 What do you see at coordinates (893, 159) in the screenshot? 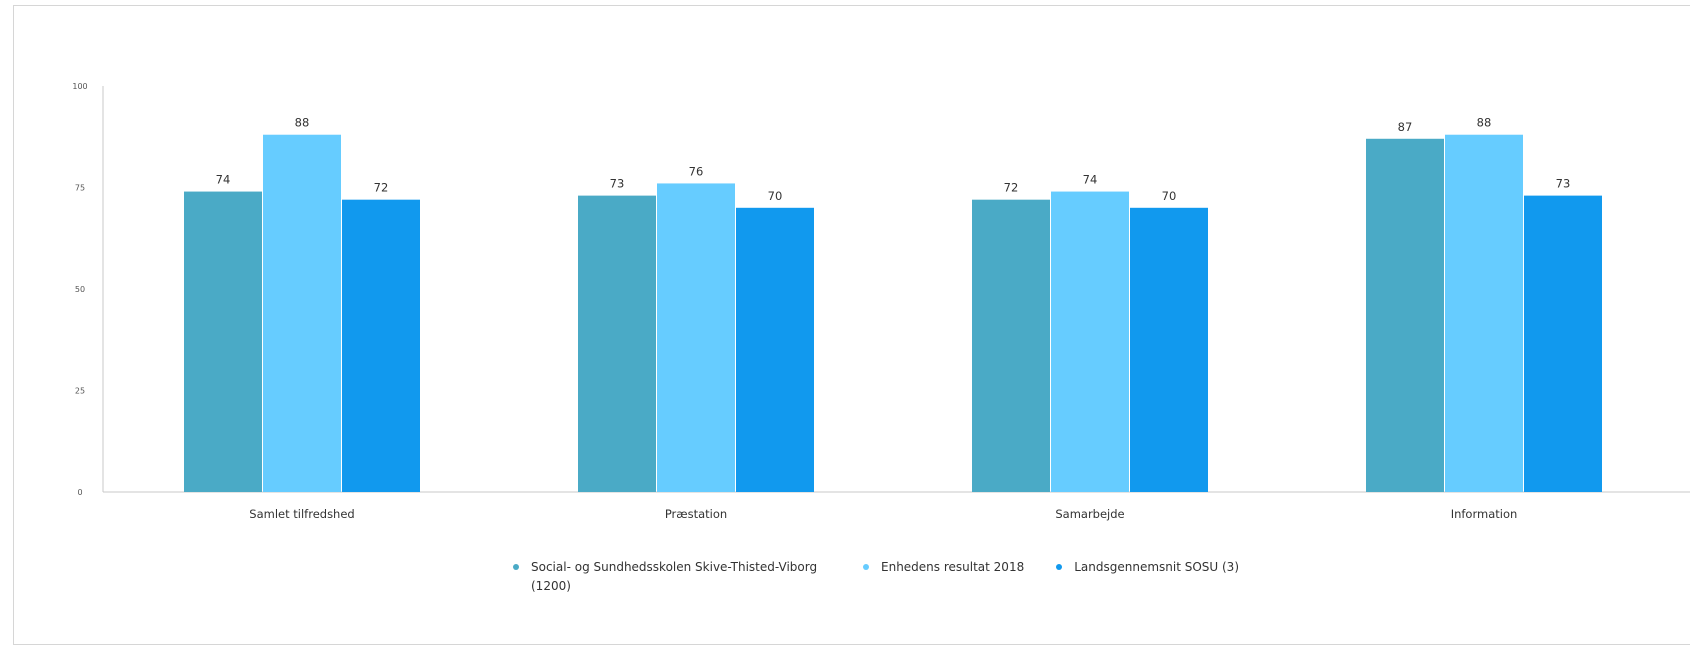
I see `value-labels: 74 88 72 73 76 70 72 74 70 87 88 73` at bounding box center [893, 159].